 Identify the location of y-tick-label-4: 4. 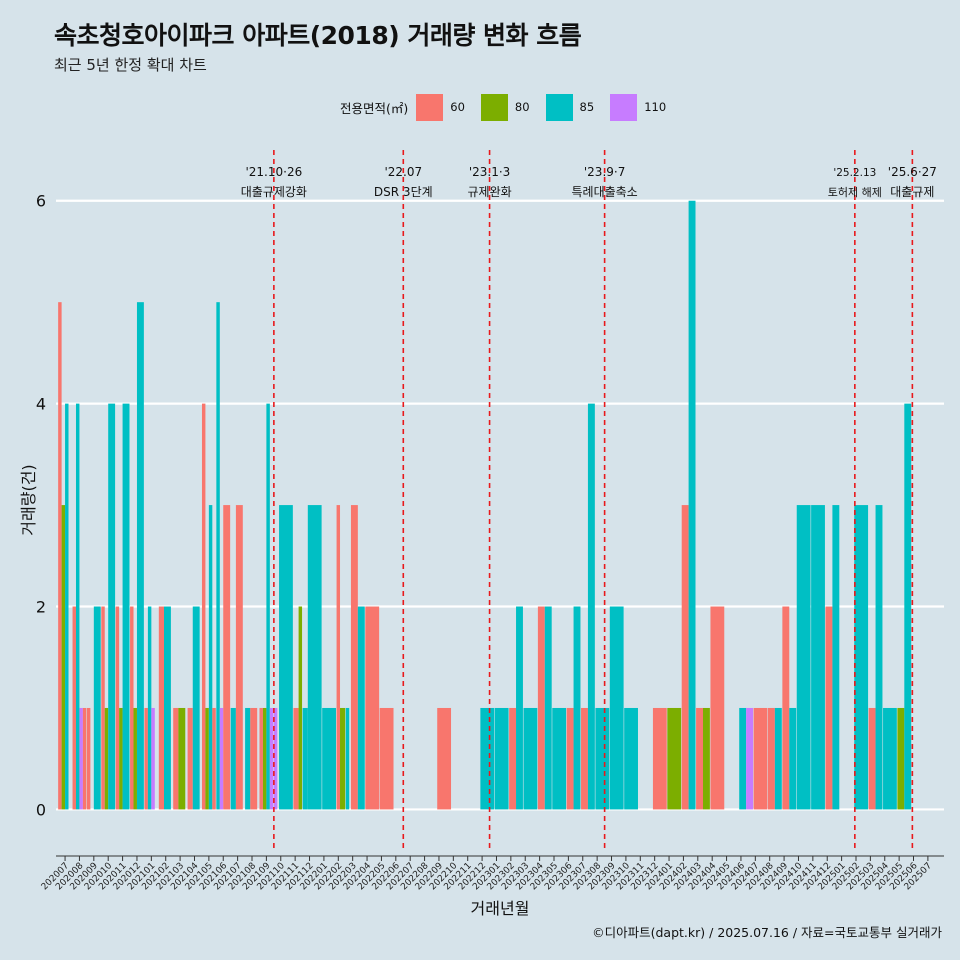
(41, 404).